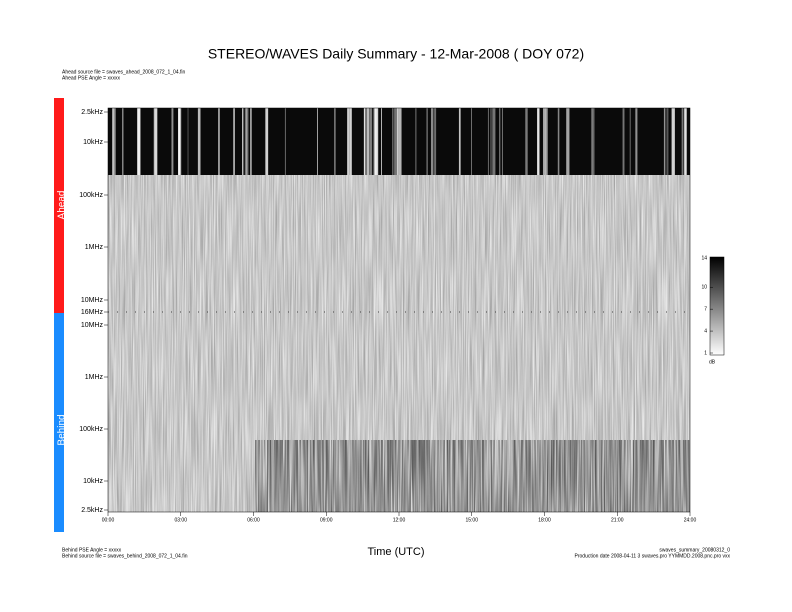 The width and height of the screenshot is (792, 612). I want to click on streaks, so click(399, 141).